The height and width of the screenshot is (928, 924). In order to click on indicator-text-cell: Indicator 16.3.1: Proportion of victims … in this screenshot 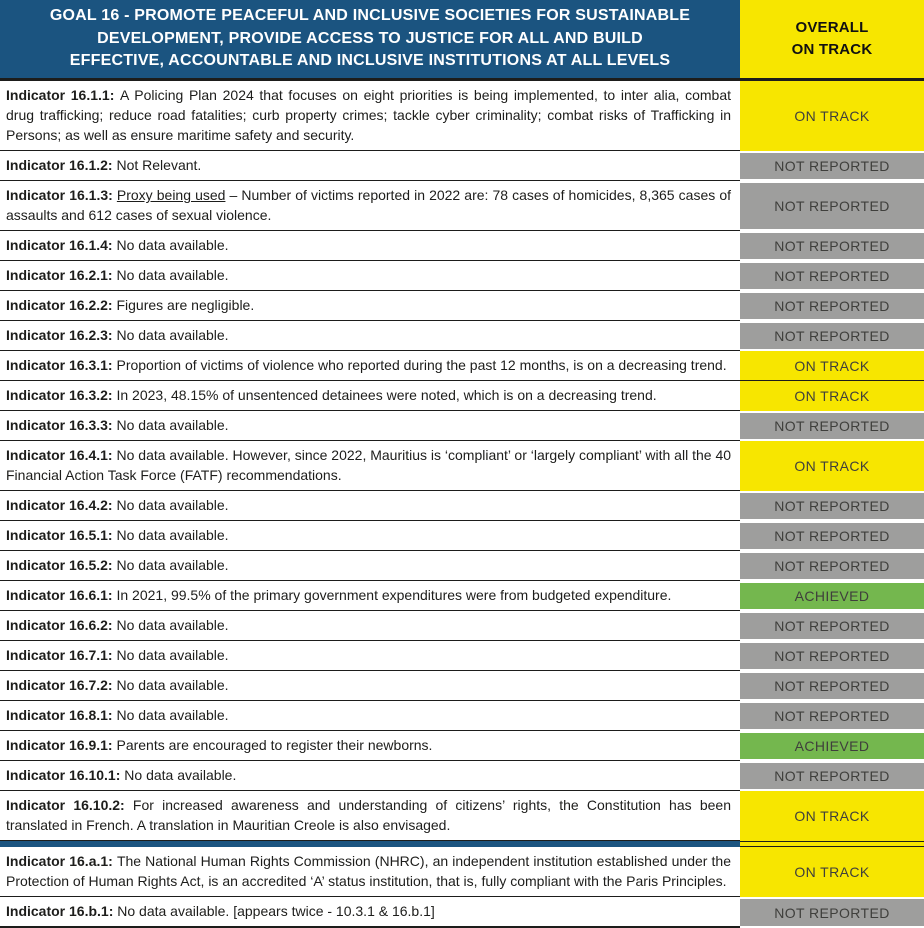, I will do `click(370, 366)`.